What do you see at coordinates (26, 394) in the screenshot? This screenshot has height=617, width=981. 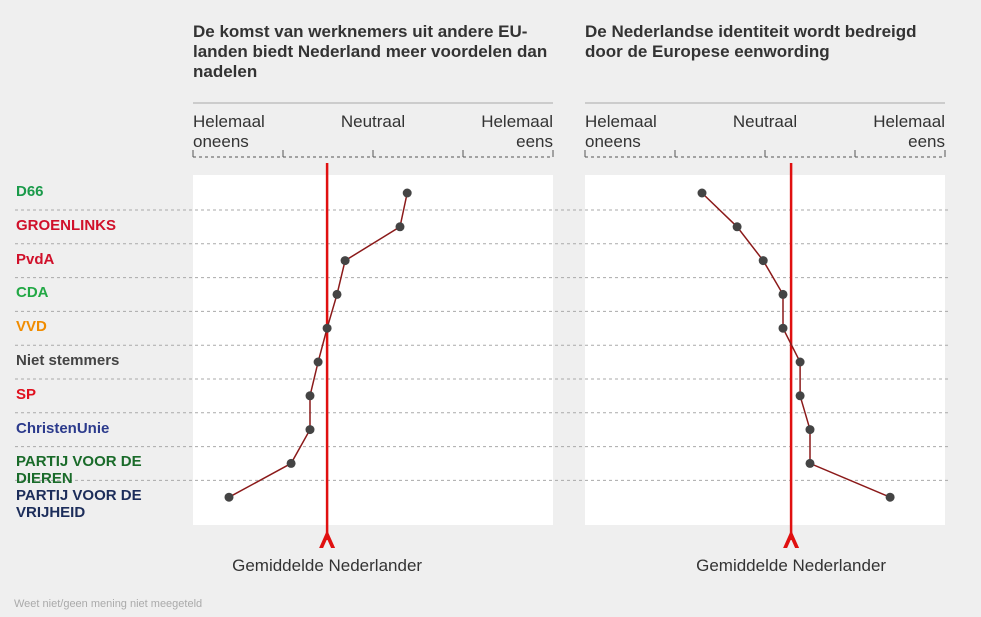 I see `party-label: SP` at bounding box center [26, 394].